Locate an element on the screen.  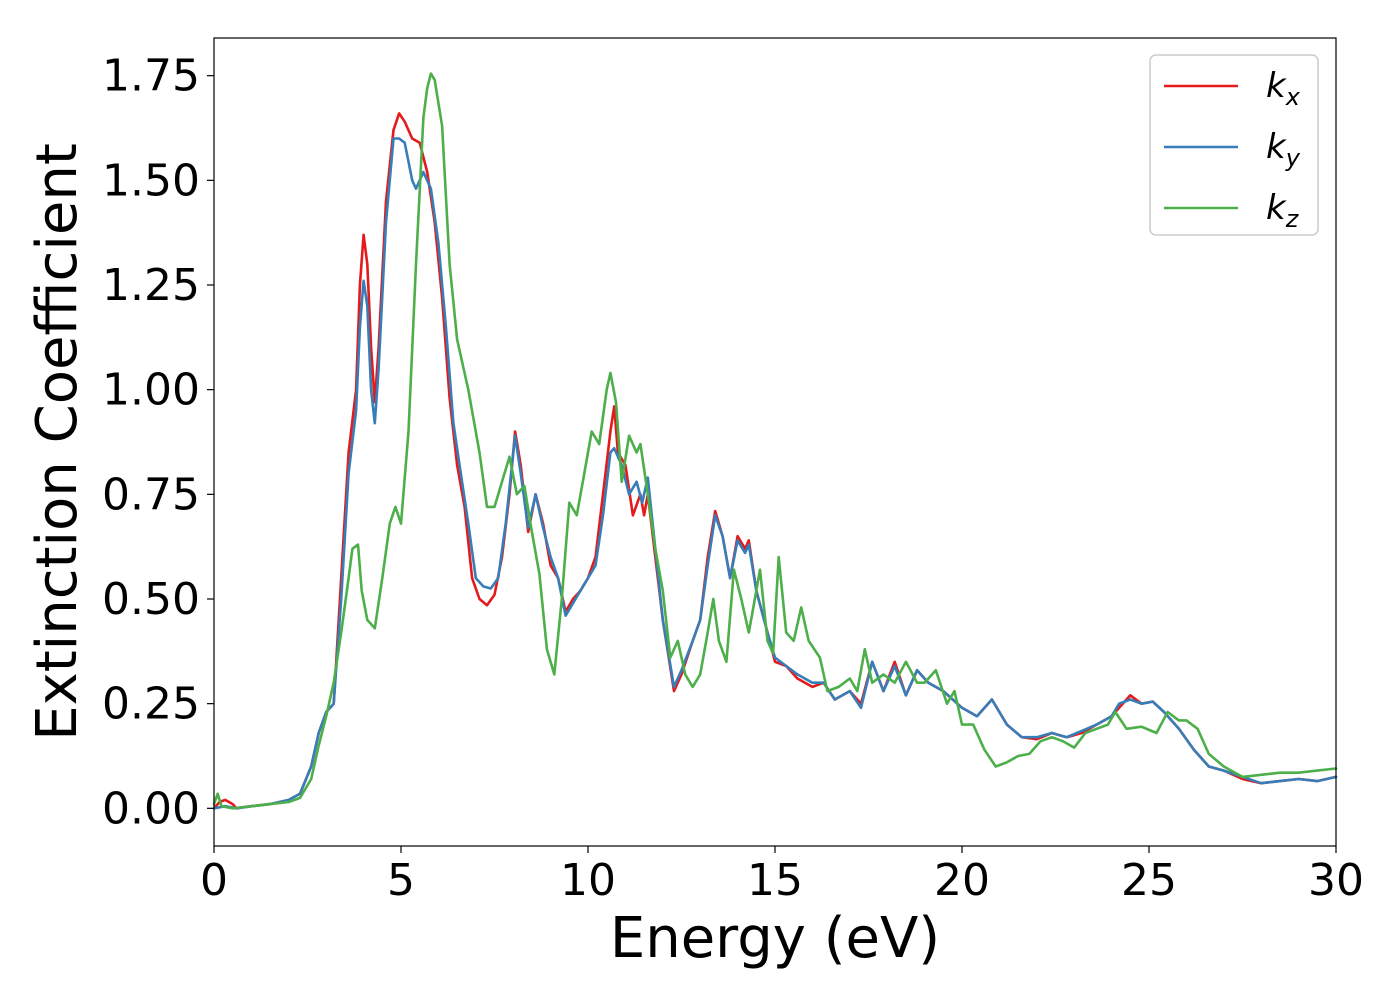
y-tick-label: 1.00 is located at coordinates (151, 390).